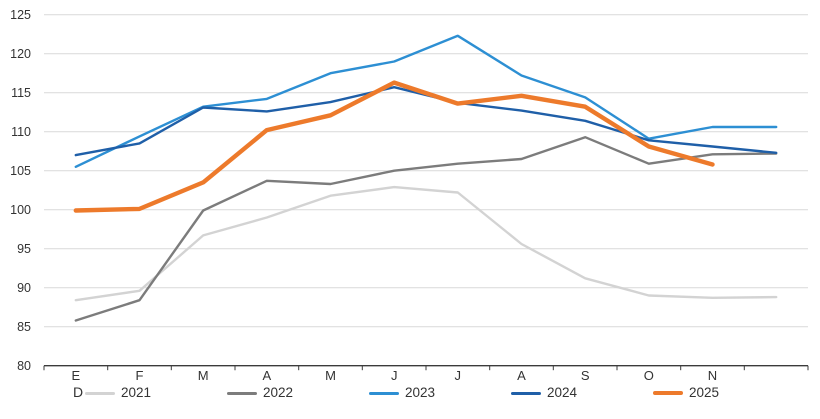 The height and width of the screenshot is (419, 820). I want to click on y-axis-tick-label: 80, so click(24, 366).